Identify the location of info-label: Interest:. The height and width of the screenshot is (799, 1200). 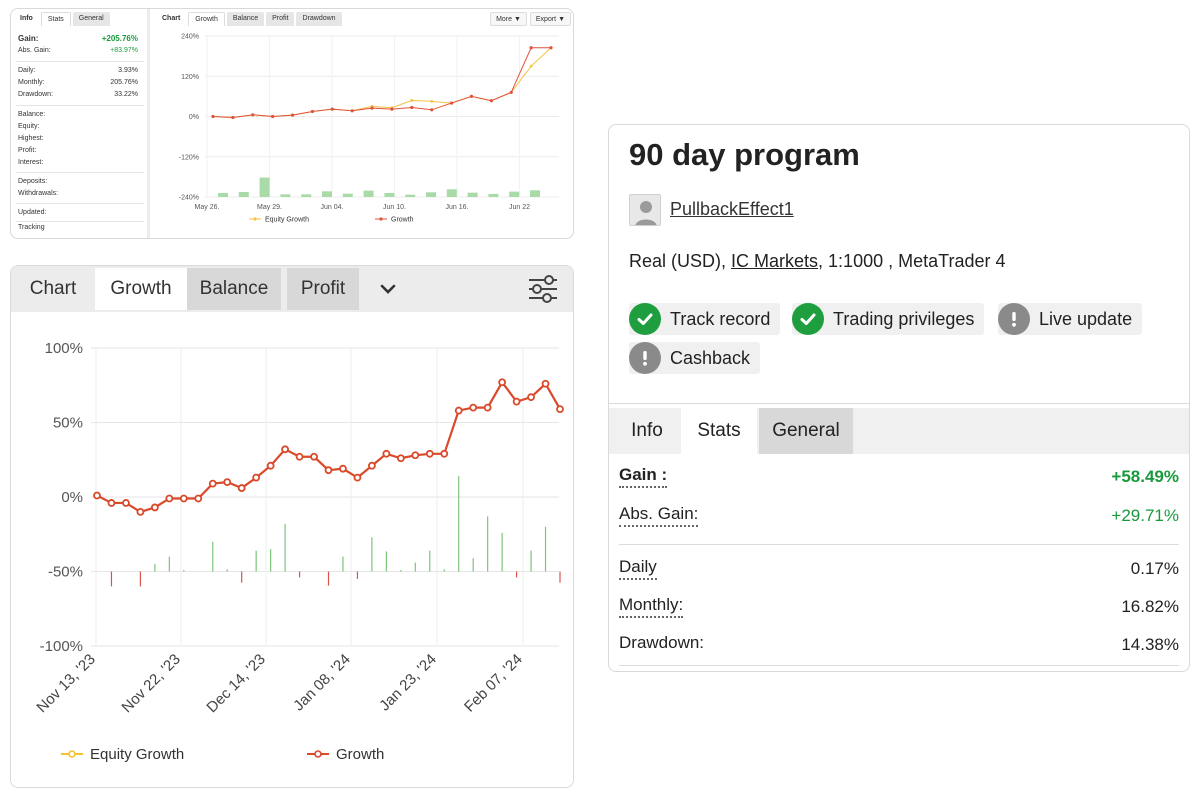
(31, 162).